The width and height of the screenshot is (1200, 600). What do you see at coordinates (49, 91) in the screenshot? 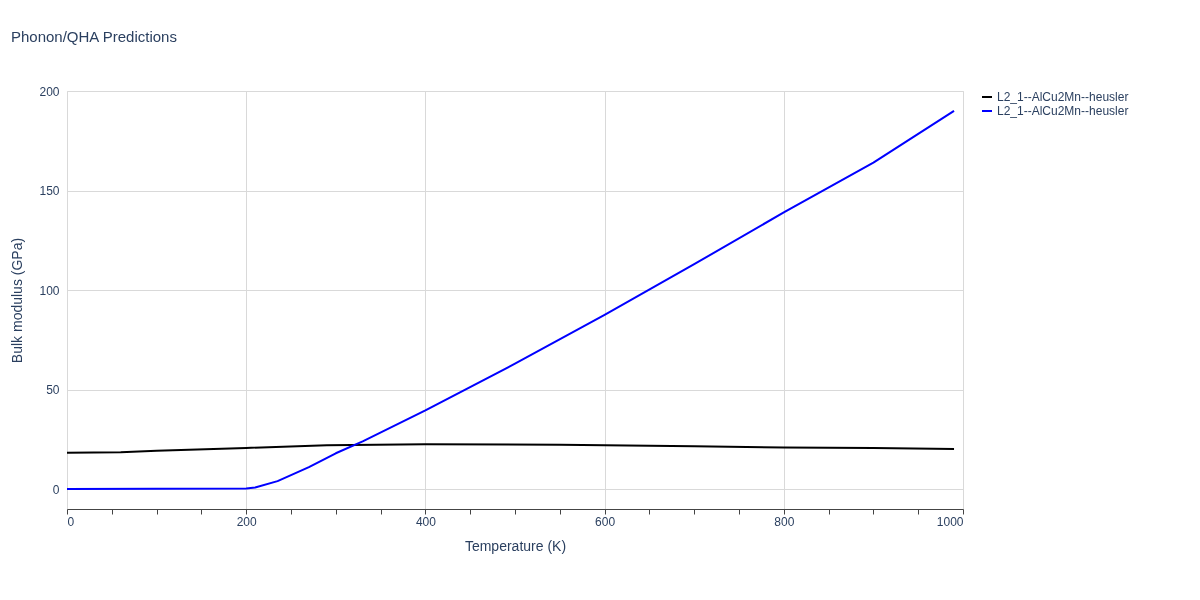
I see `y-tick-label: 200` at bounding box center [49, 91].